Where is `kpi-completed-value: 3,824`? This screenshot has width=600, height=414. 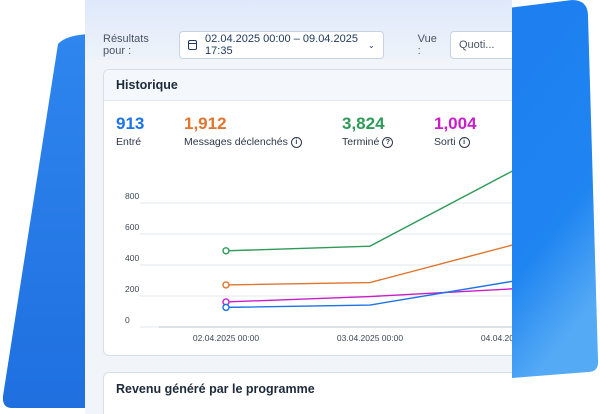 kpi-completed-value: 3,824 is located at coordinates (363, 123).